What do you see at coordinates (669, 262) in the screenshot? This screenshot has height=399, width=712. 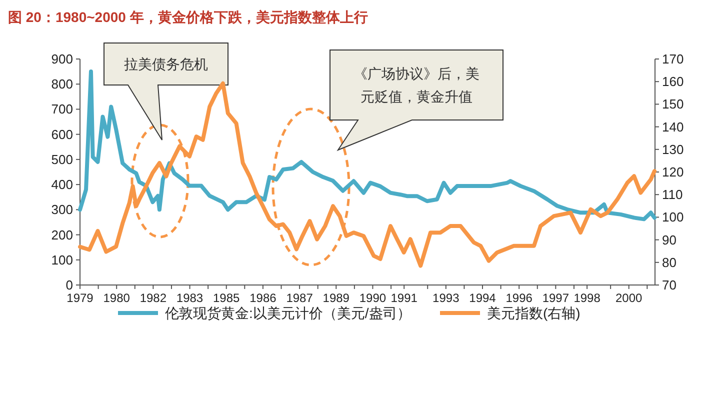 I see `y2-tick-label: 80` at bounding box center [669, 262].